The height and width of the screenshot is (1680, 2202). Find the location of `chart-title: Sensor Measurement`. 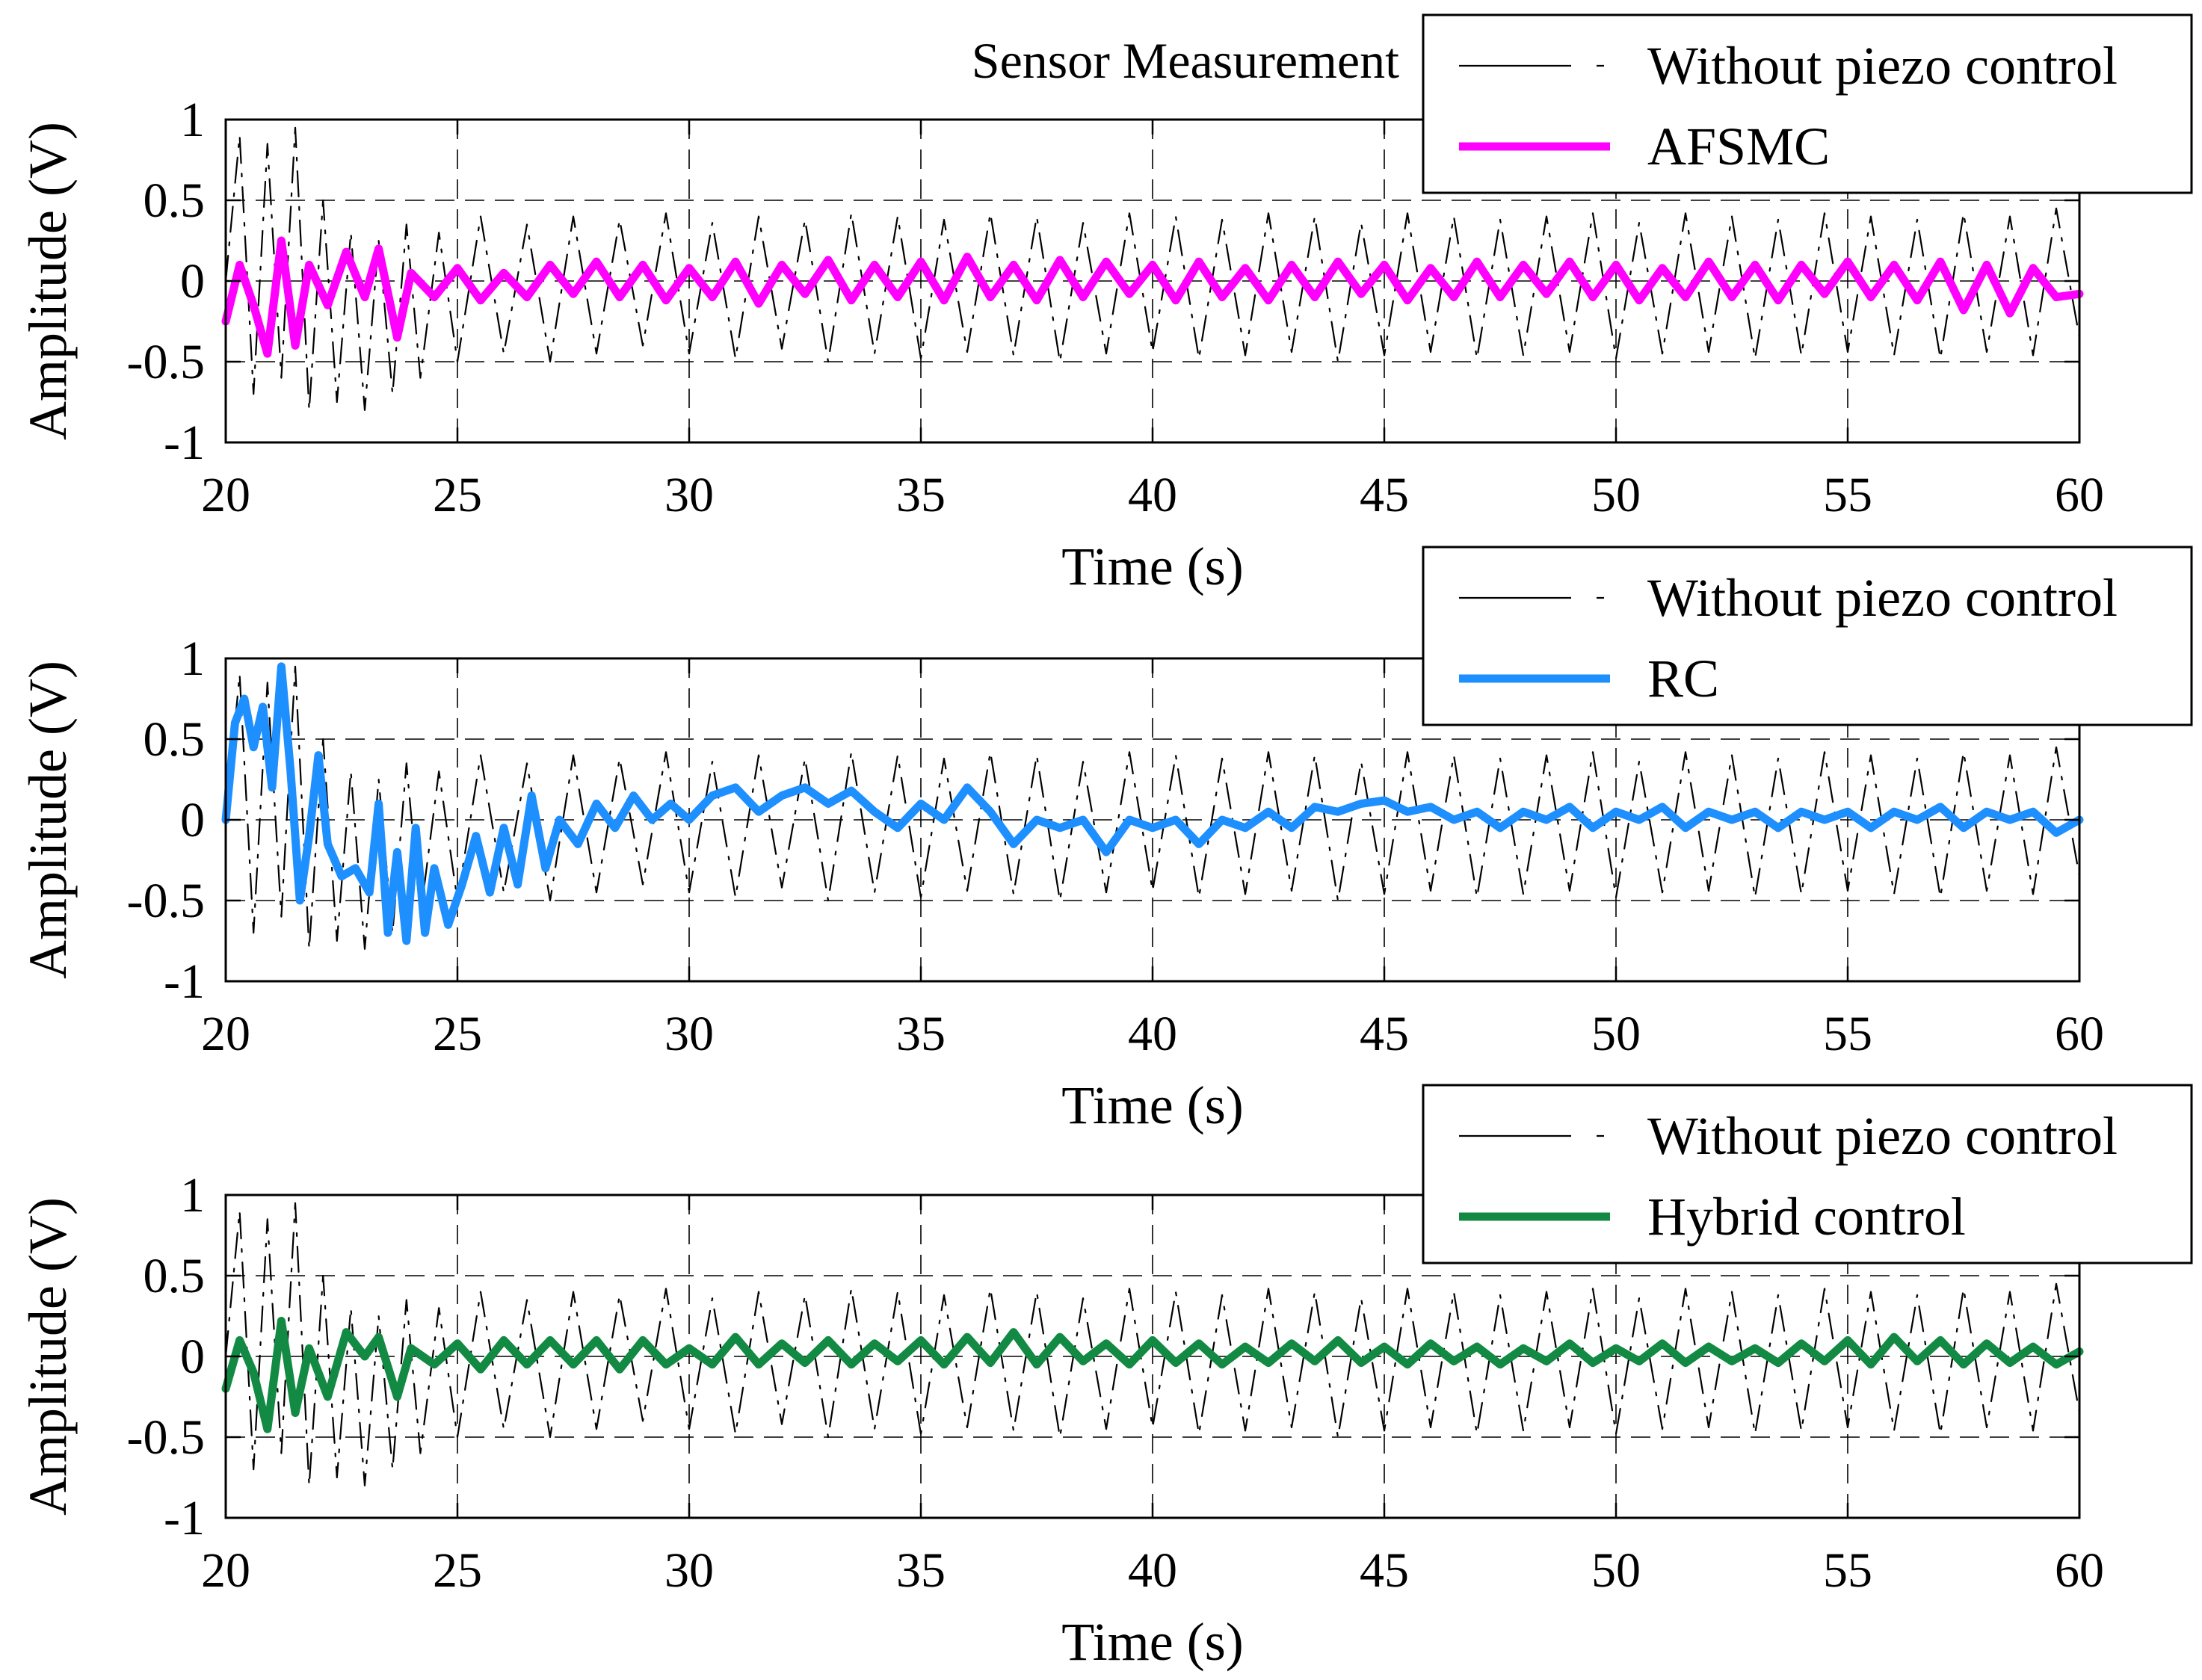

chart-title: Sensor Measurement is located at coordinates (1186, 60).